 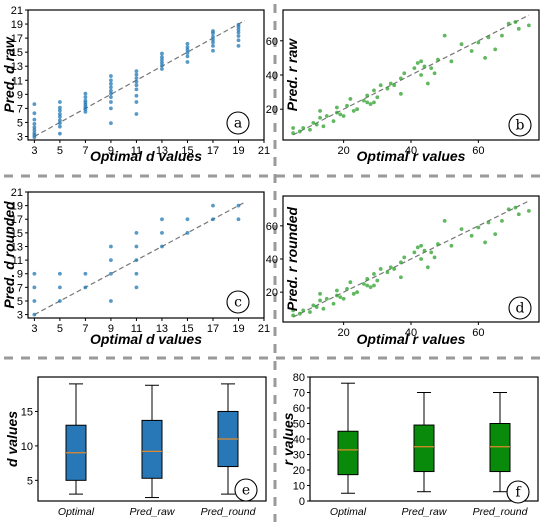 What do you see at coordinates (288, 438) in the screenshot?
I see `y-axis-label: r values` at bounding box center [288, 438].